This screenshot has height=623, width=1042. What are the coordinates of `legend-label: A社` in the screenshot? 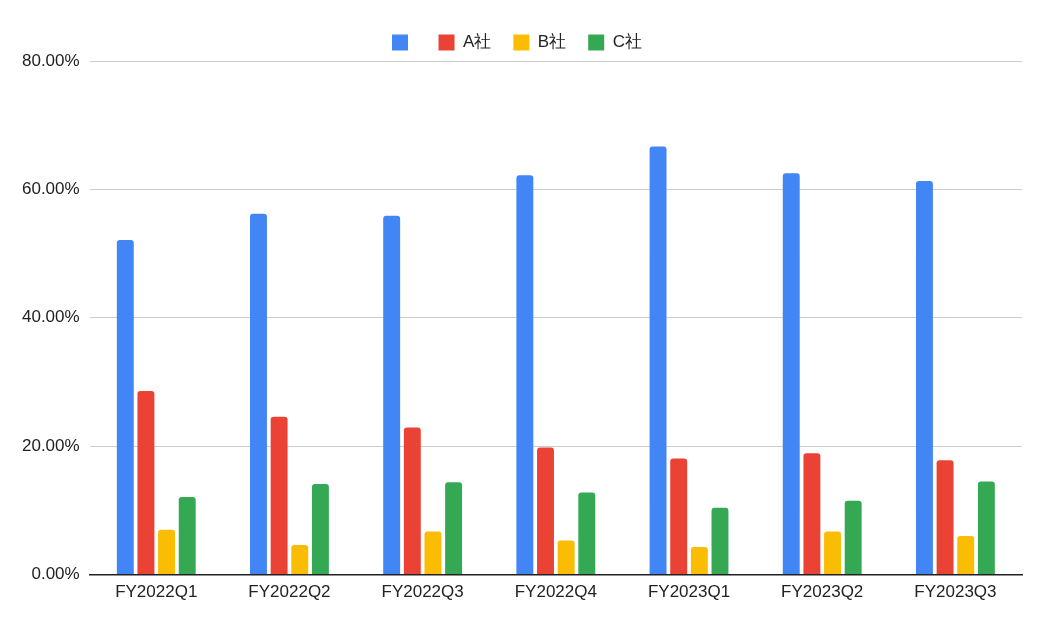 It's located at (477, 42).